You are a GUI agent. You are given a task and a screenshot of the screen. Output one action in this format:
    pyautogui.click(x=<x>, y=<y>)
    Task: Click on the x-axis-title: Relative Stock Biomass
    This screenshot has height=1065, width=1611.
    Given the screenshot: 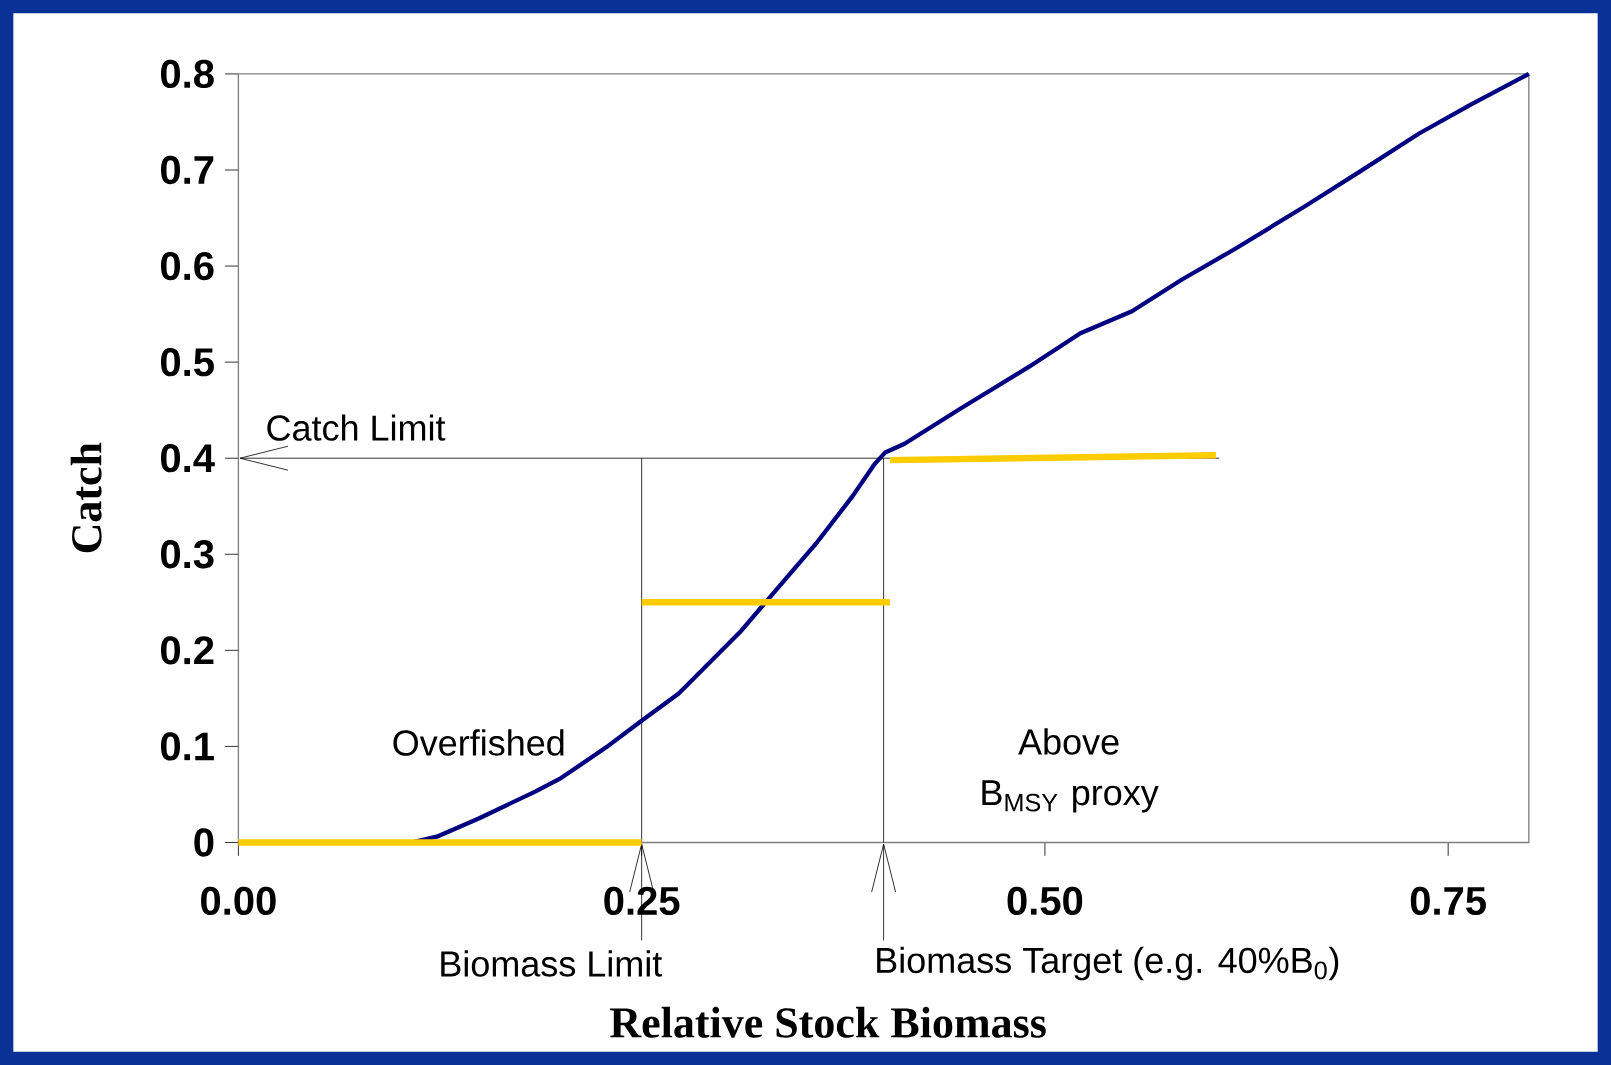 What is the action you would take?
    pyautogui.click(x=828, y=1022)
    